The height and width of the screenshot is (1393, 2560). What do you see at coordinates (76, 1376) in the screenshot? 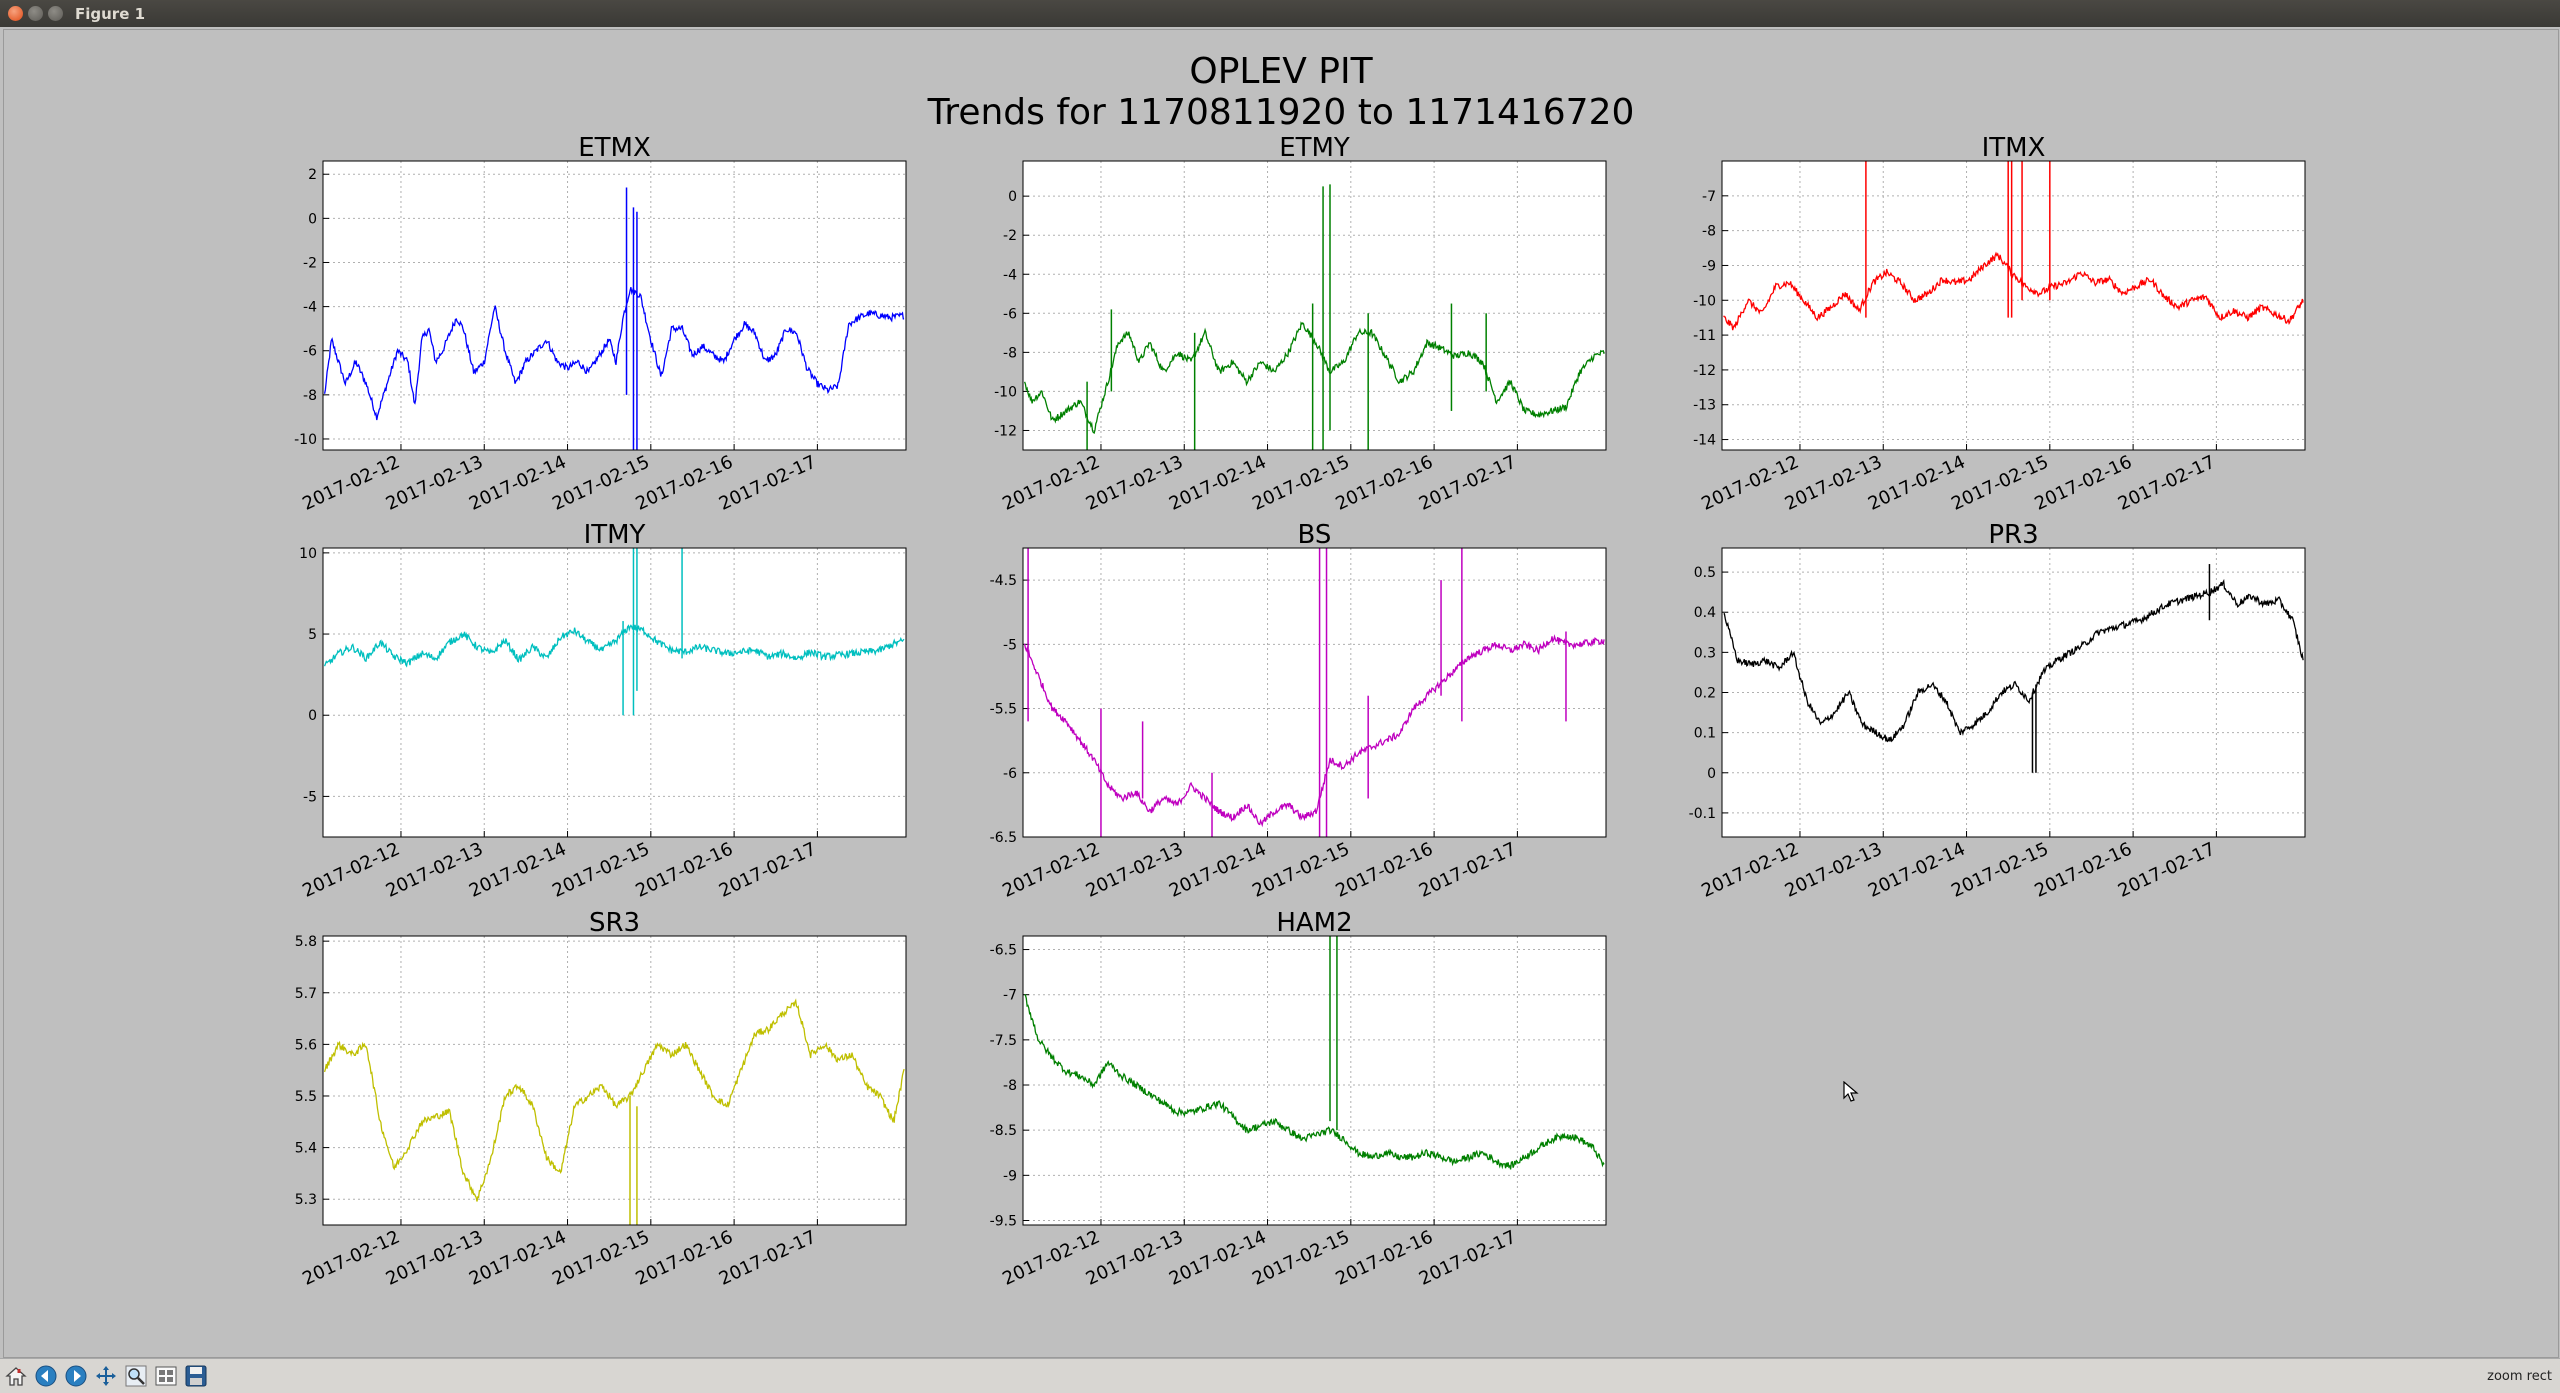
I see `forward-icon` at bounding box center [76, 1376].